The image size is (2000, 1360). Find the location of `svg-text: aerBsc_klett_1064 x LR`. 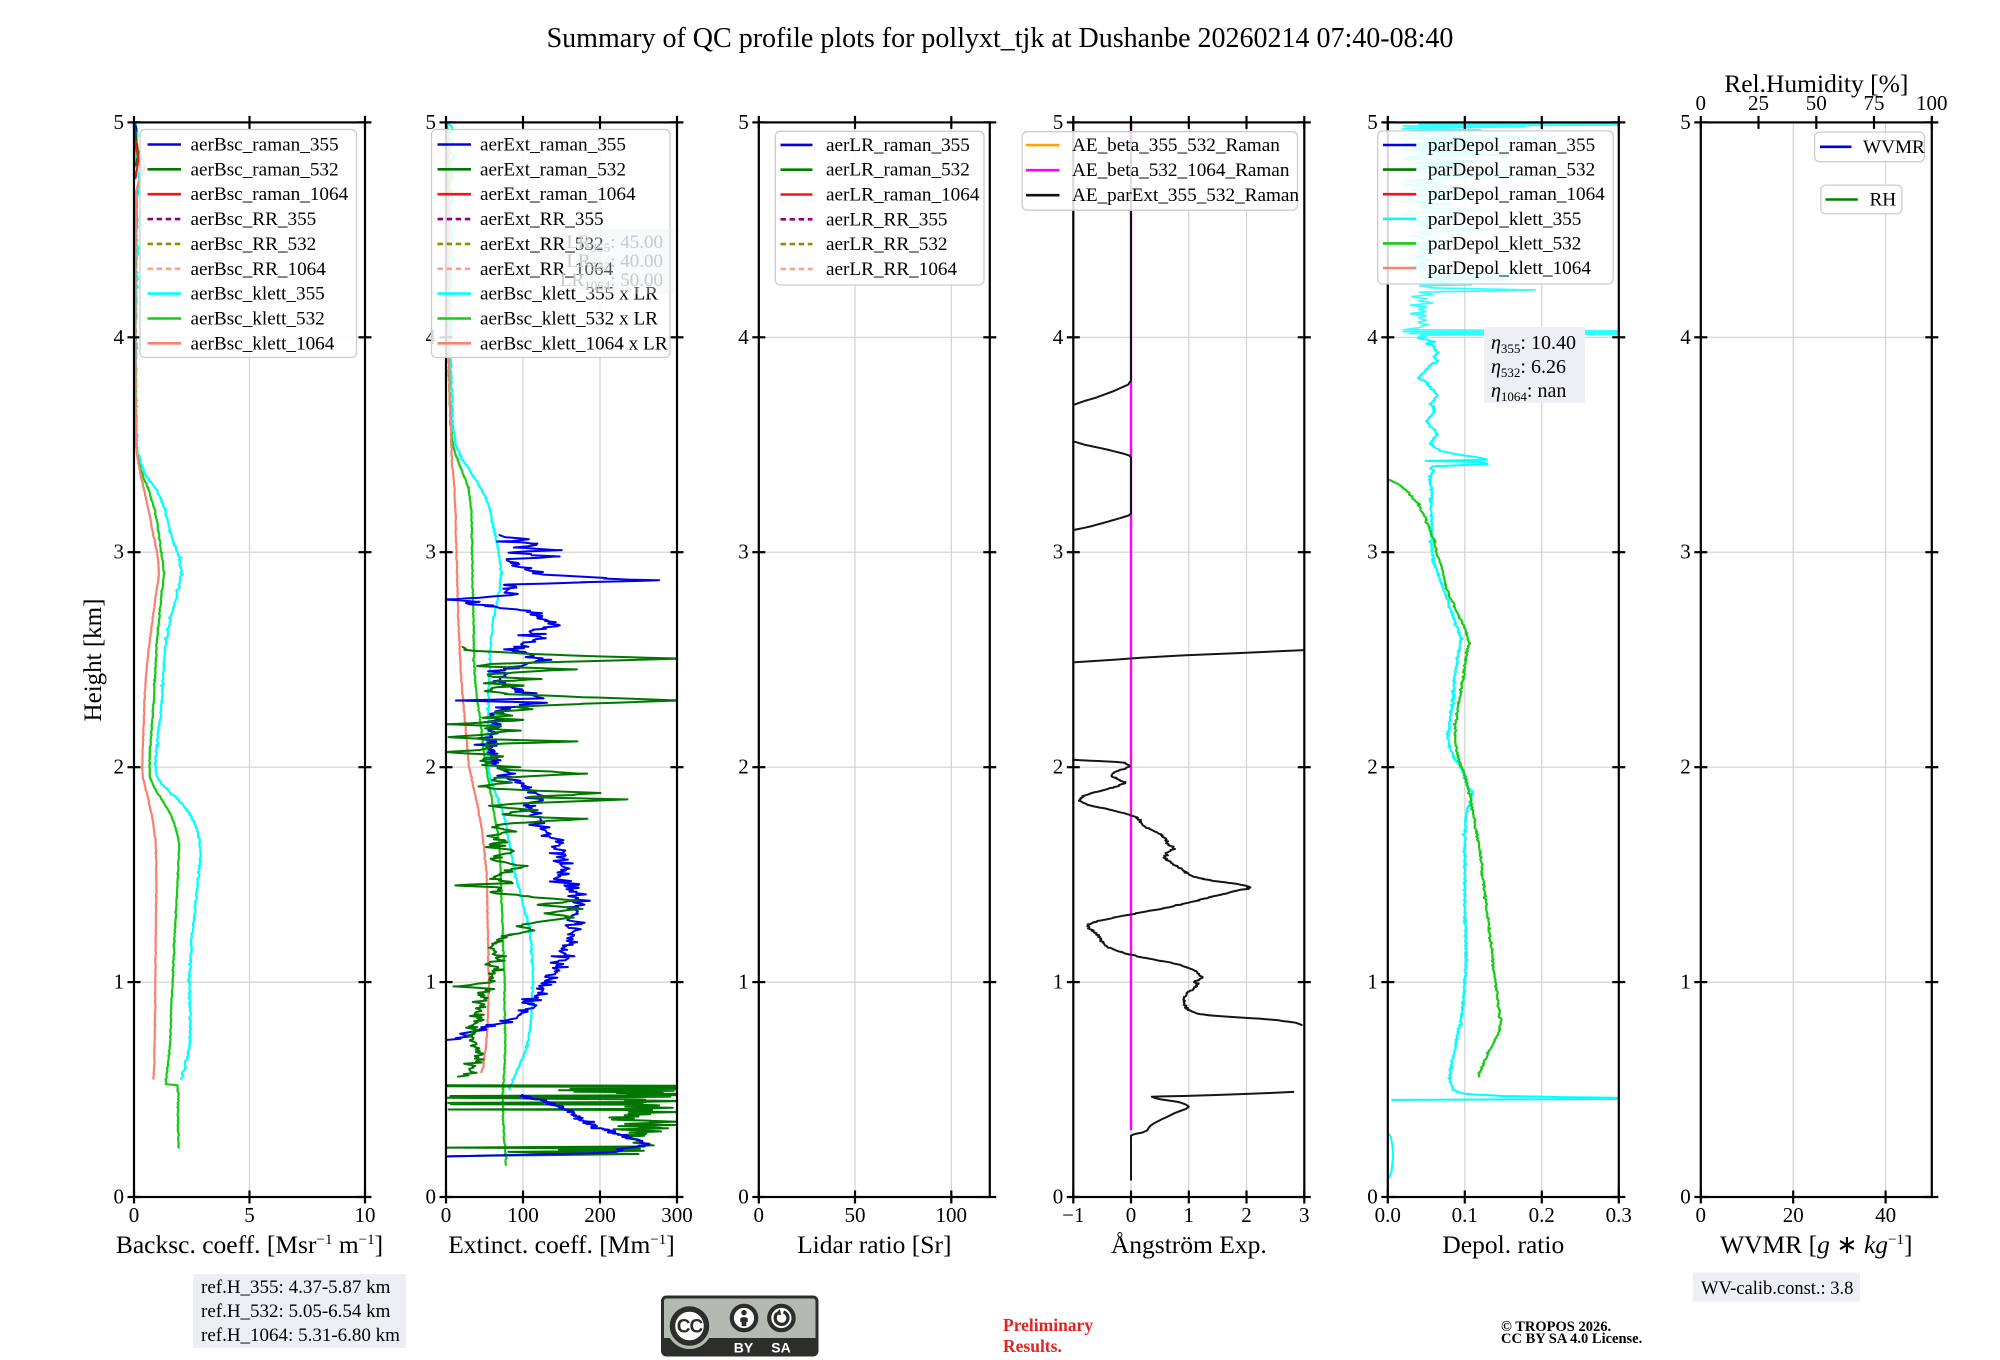

svg-text: aerBsc_klett_1064 x LR is located at coordinates (574, 343).